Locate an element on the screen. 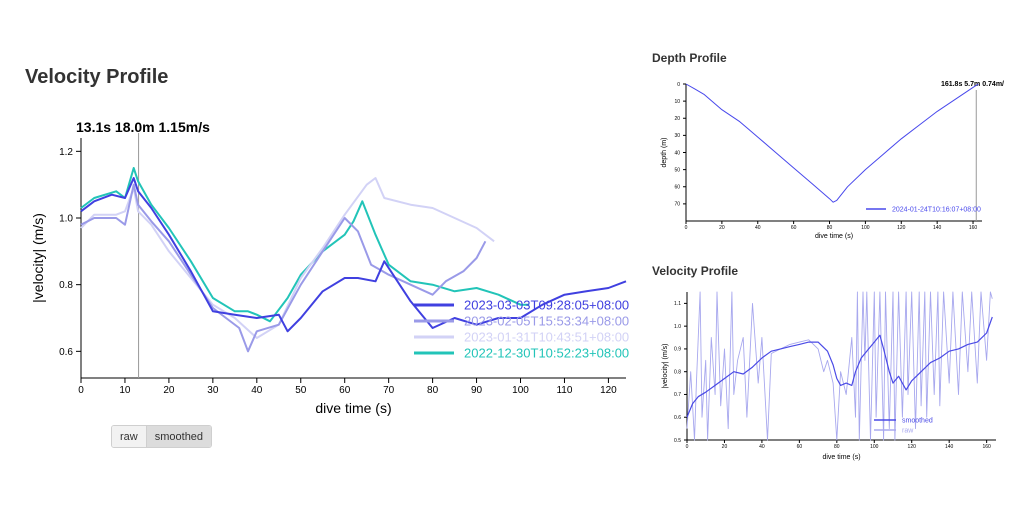  series-line-raw is located at coordinates (839, 366).